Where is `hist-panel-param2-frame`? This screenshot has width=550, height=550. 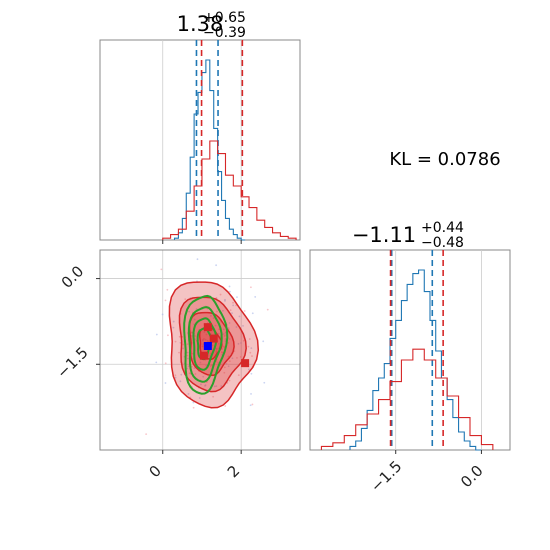
hist-panel-param2-frame is located at coordinates (410, 350).